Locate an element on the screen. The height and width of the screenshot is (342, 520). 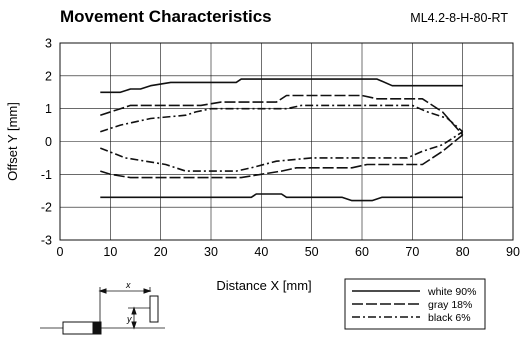
x-tick-label: 60 is located at coordinates (362, 252).